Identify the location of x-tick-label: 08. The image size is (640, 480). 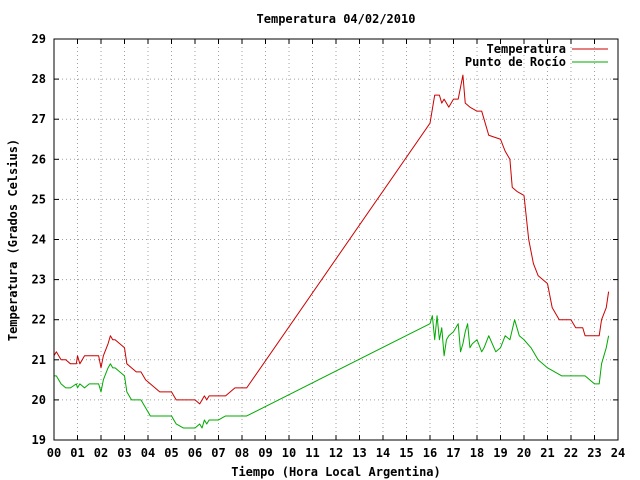
(242, 453).